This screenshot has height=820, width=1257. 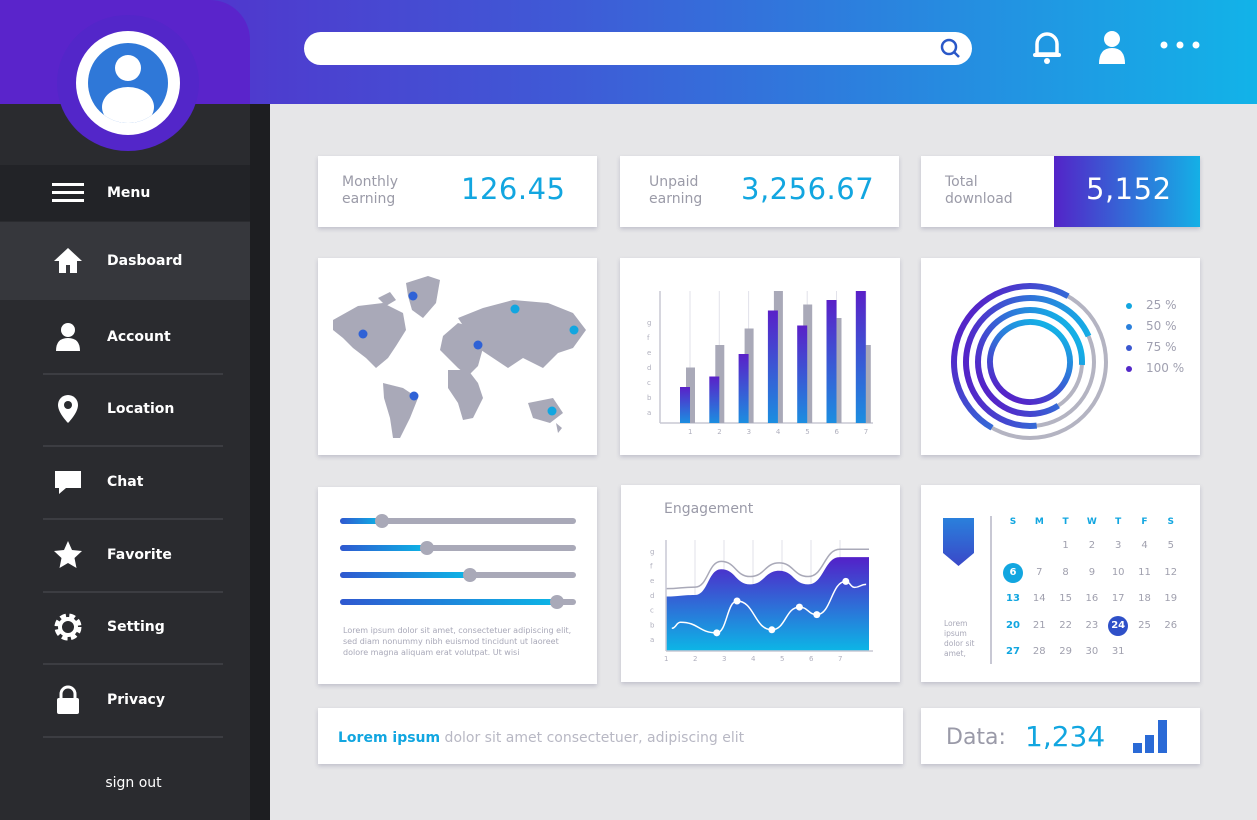 What do you see at coordinates (1013, 598) in the screenshot?
I see `calendar-day: 13` at bounding box center [1013, 598].